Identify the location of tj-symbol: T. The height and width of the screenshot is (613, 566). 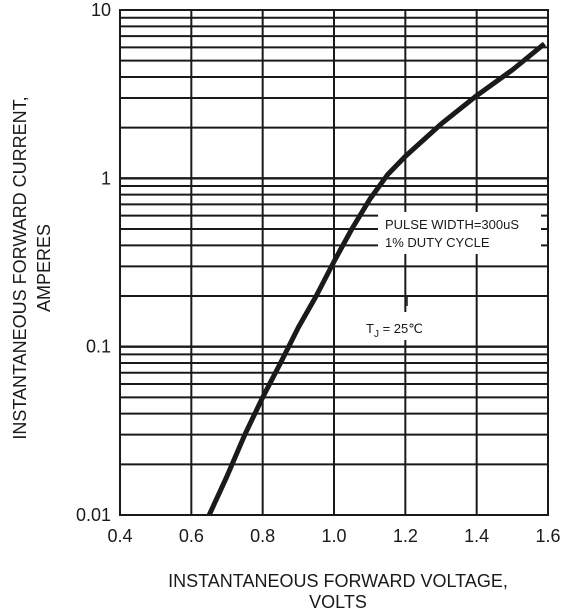
(370, 328).